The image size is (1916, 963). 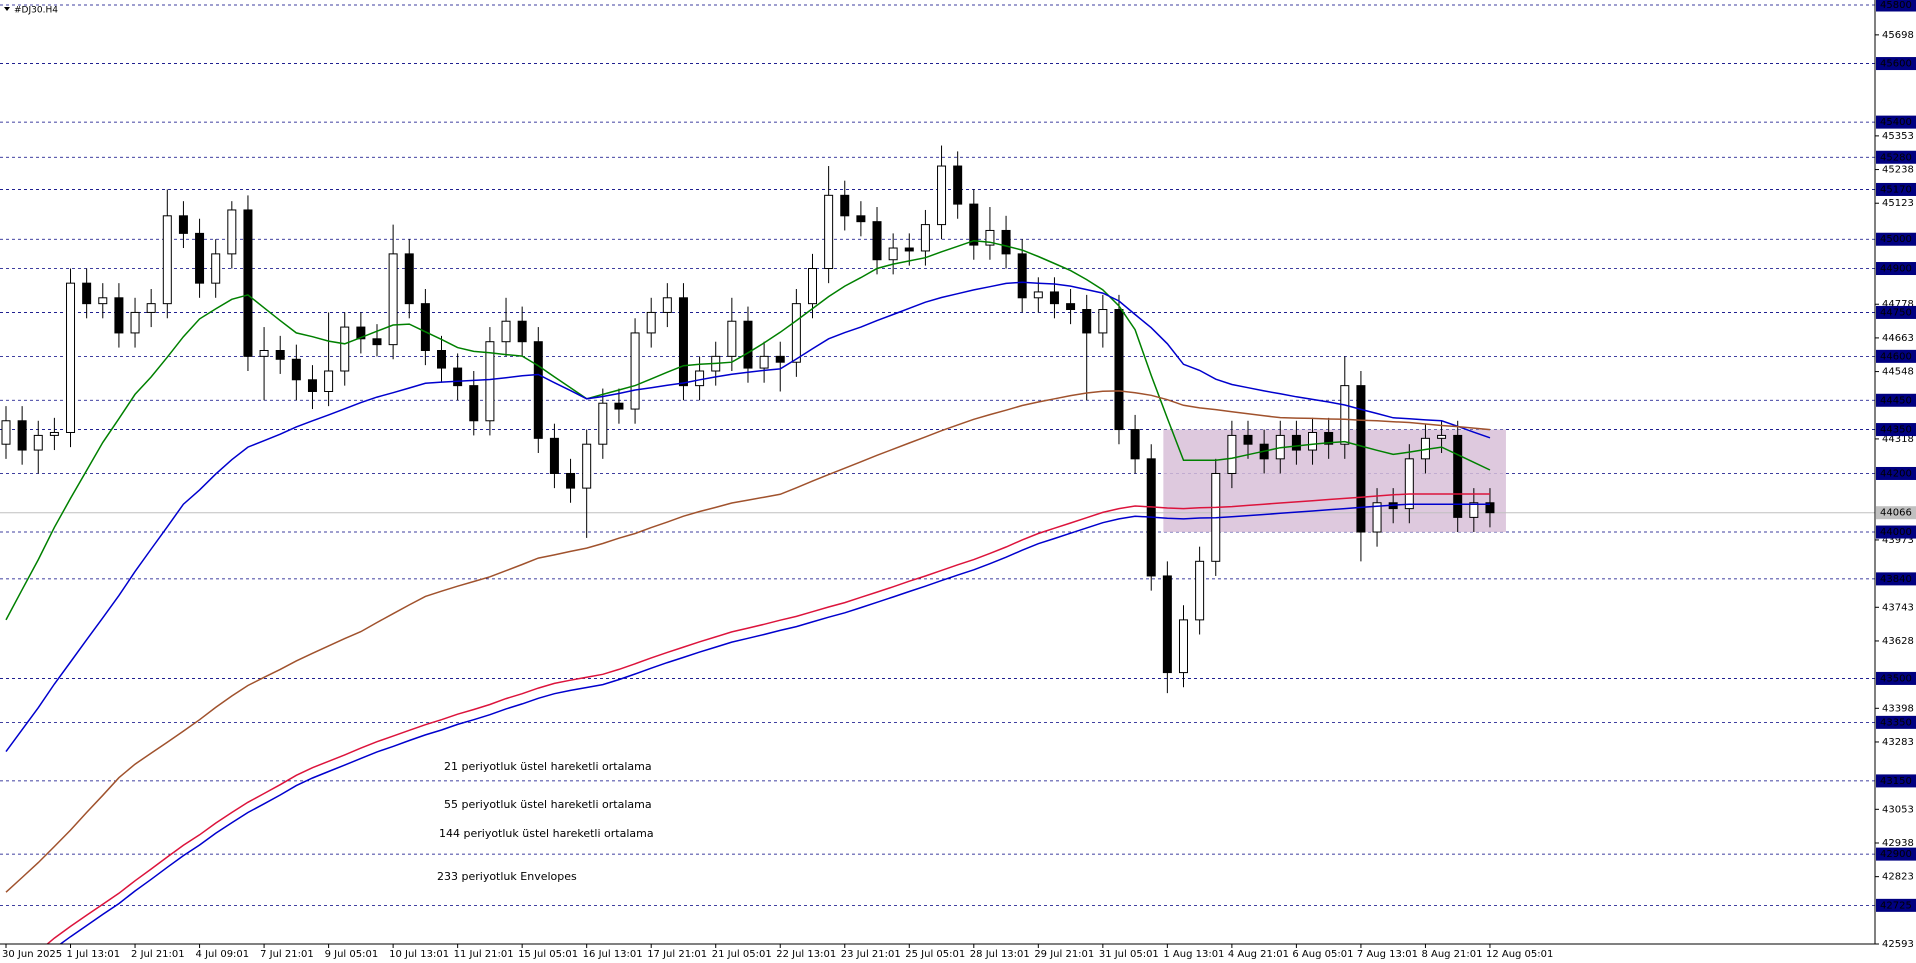 What do you see at coordinates (352, 954) in the screenshot?
I see `x-tick-label: 9 Jul 05:01` at bounding box center [352, 954].